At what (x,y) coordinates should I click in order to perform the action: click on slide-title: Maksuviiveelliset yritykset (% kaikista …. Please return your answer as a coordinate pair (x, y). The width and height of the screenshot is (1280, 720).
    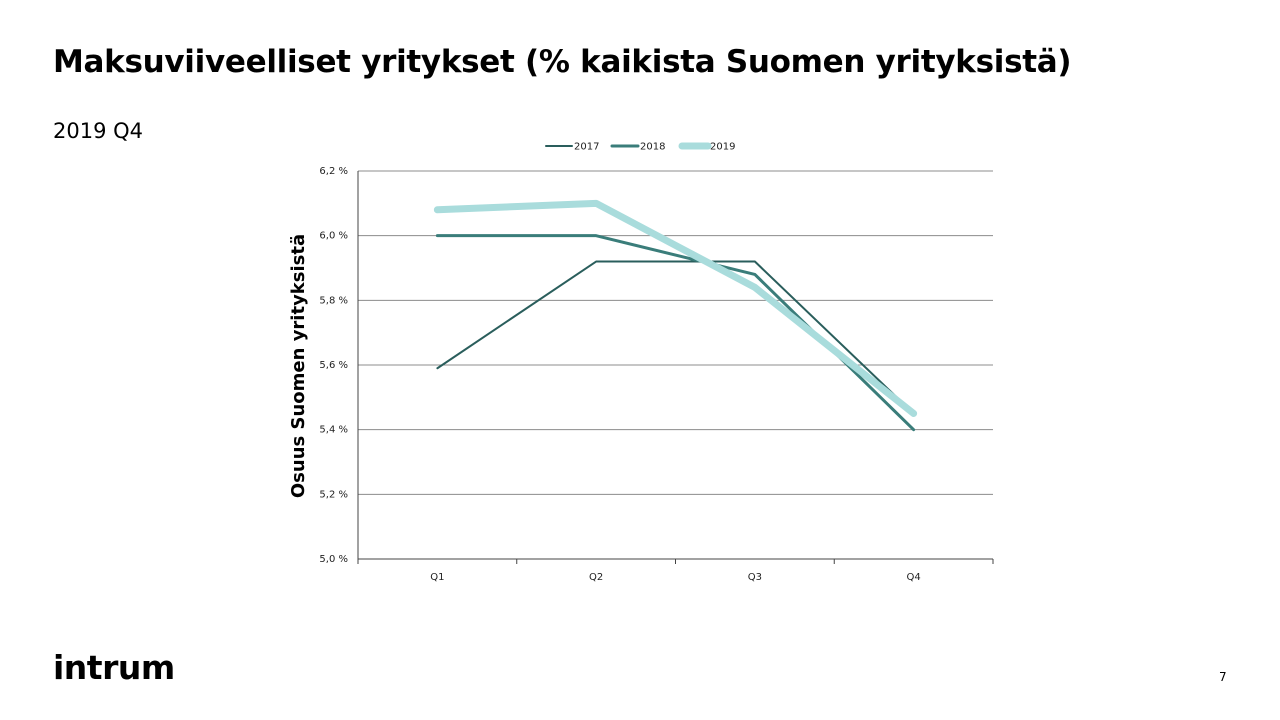
    Looking at the image, I should click on (562, 62).